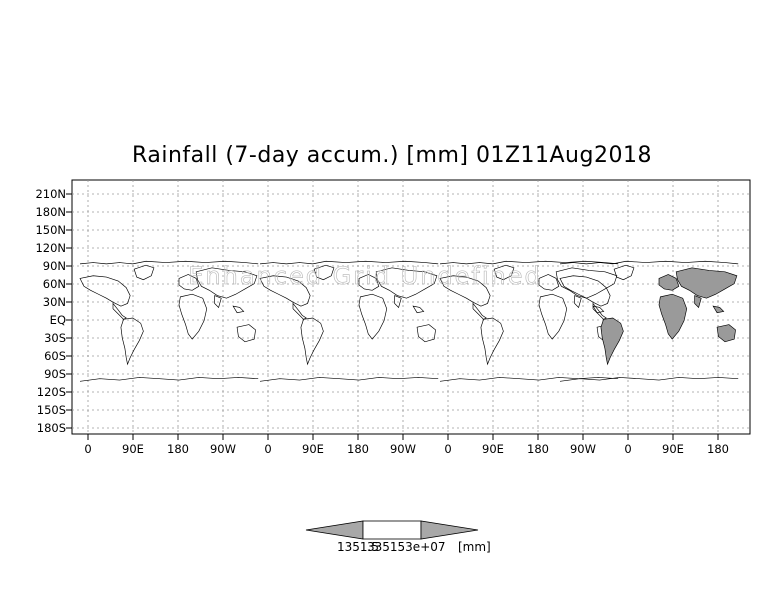 The image size is (784, 612). What do you see at coordinates (334, 530) in the screenshot?
I see `colorbar-left-triangle` at bounding box center [334, 530].